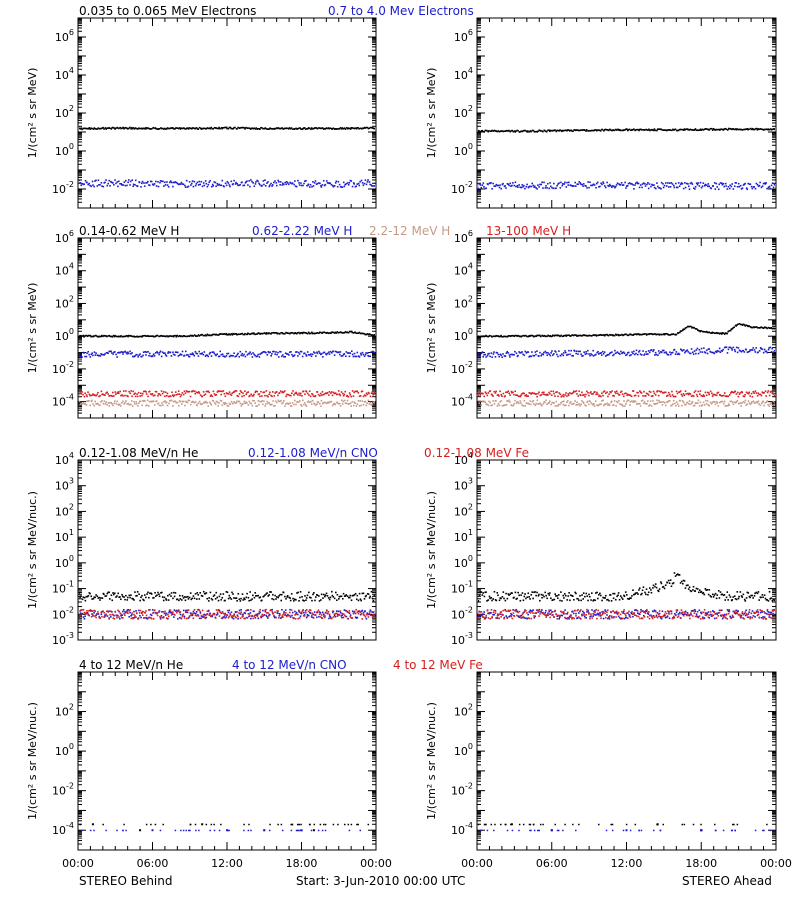 This screenshot has width=800, height=900. Describe the element at coordinates (401, 11) in the screenshot. I see `legend-entry: 0.7 to 4.0 Mev Electrons` at that location.